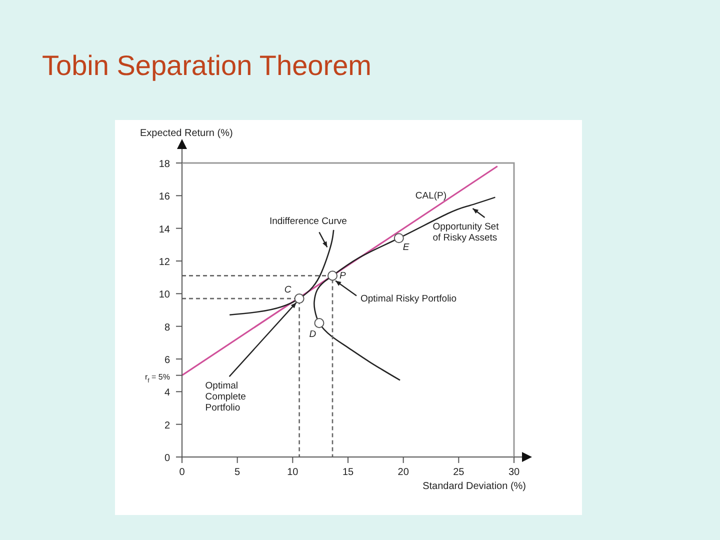 The image size is (720, 540). Describe the element at coordinates (167, 393) in the screenshot. I see `y-tick-label: 4` at that location.